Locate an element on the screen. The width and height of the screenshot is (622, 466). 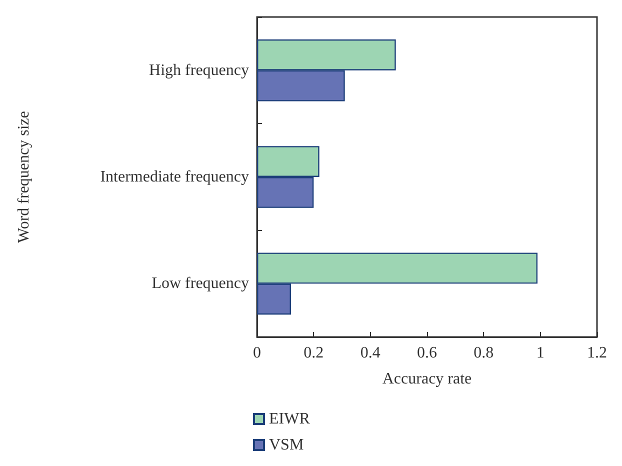
y-tick-label: Low frequency is located at coordinates (200, 283).